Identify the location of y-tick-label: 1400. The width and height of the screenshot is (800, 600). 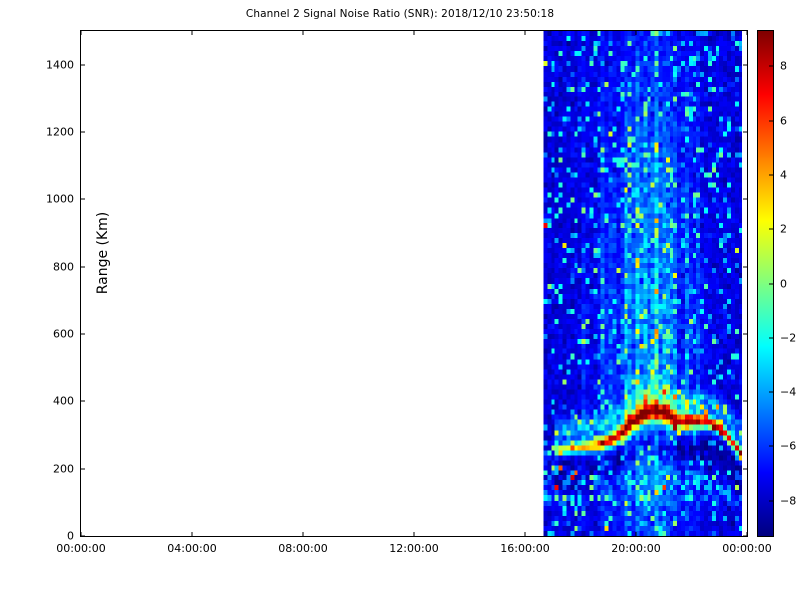
(60, 65).